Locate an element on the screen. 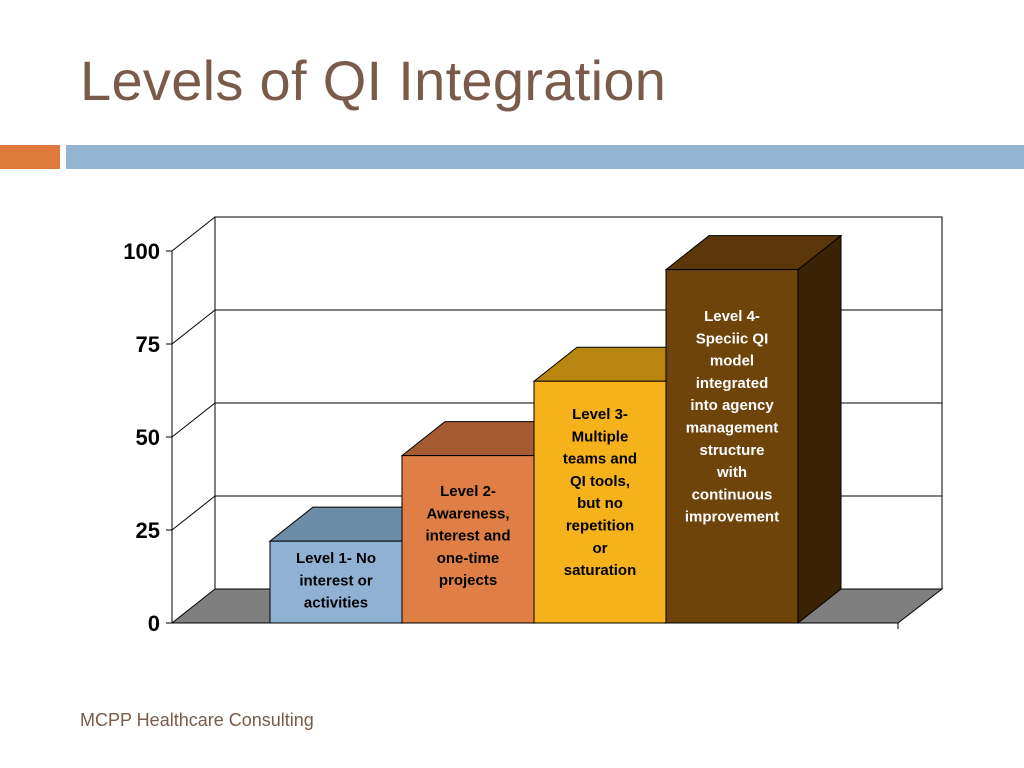 Image resolution: width=1024 pixels, height=768 pixels. bar-label-line: continuous is located at coordinates (732, 494).